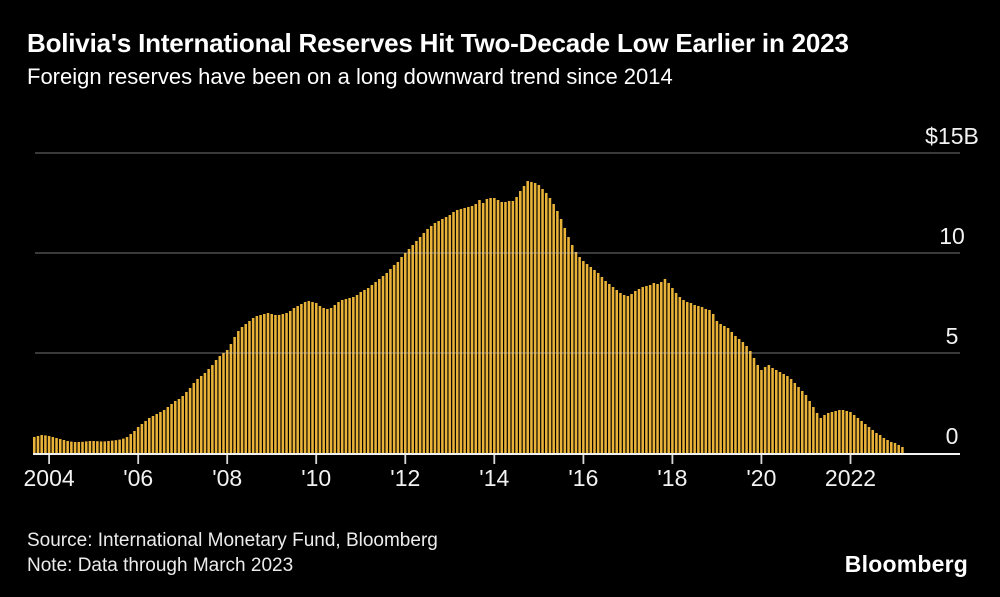 The height and width of the screenshot is (597, 1000). Describe the element at coordinates (952, 236) in the screenshot. I see `y-axis-label: 10` at that location.